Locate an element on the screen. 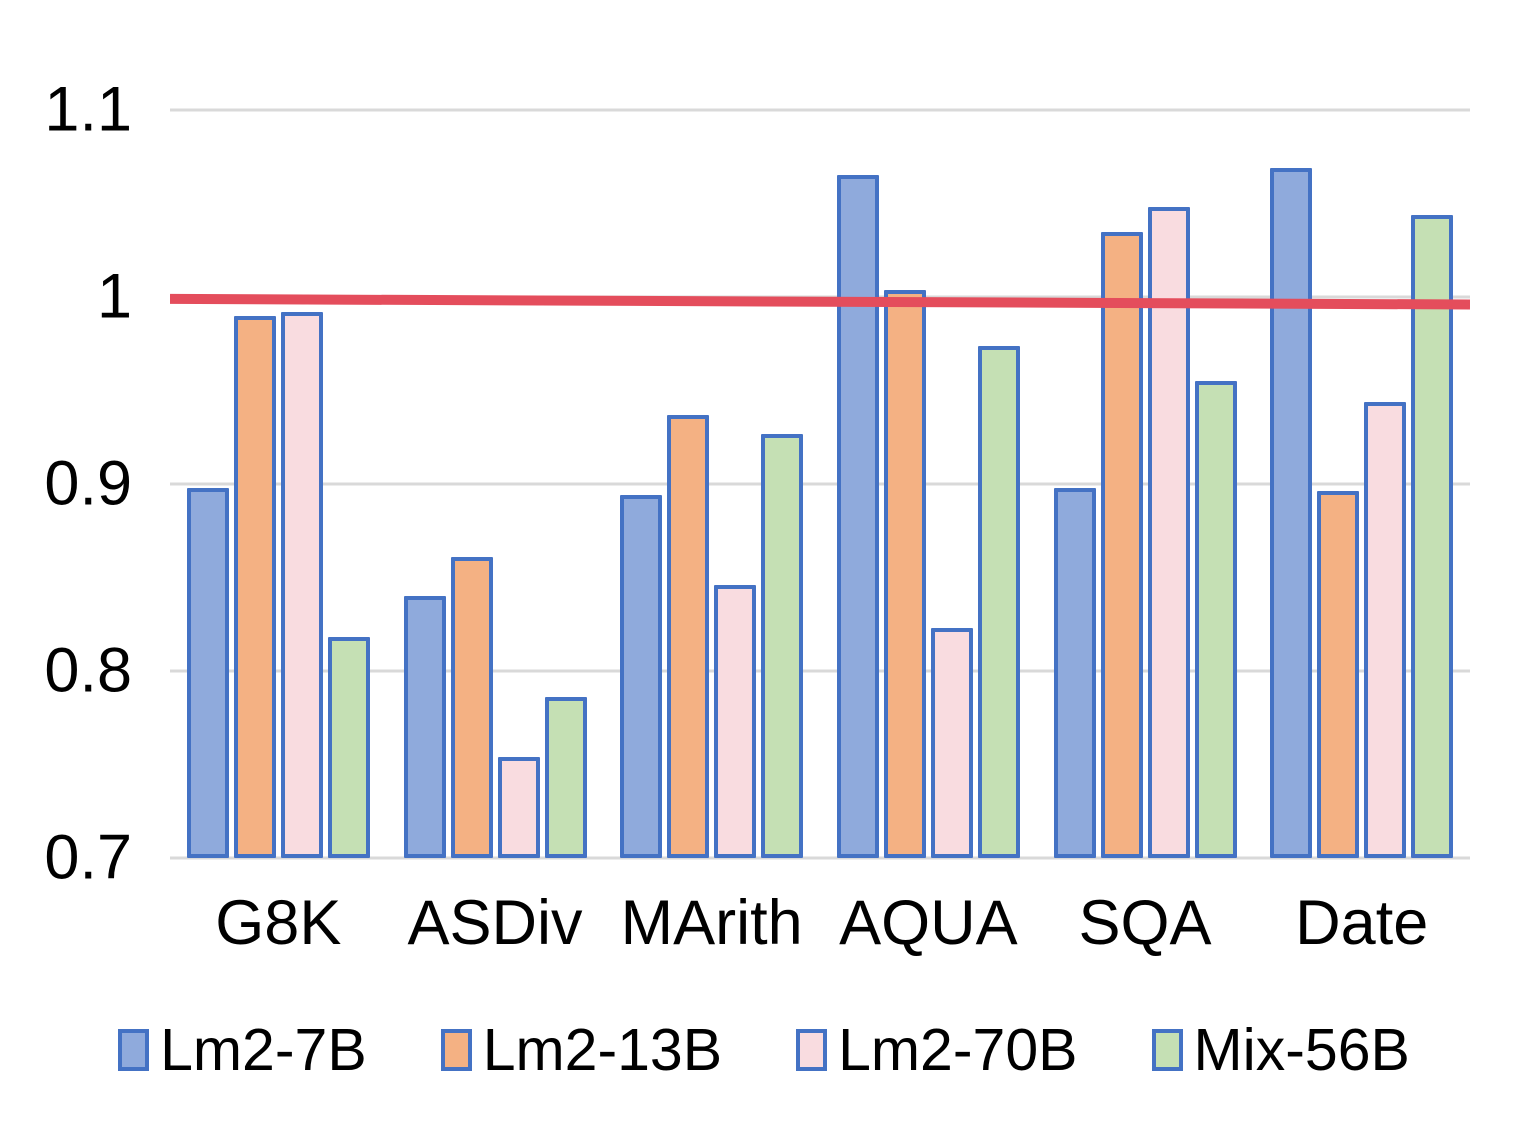  y-tick-label: 0.8 is located at coordinates (88, 670).